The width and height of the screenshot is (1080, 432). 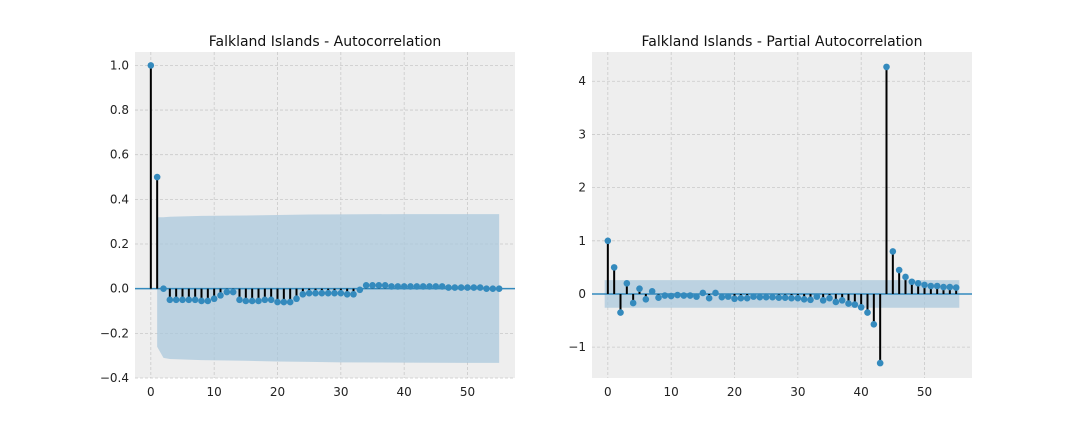 What do you see at coordinates (119, 155) in the screenshot?
I see `acf-y-tick-5: 0.6` at bounding box center [119, 155].